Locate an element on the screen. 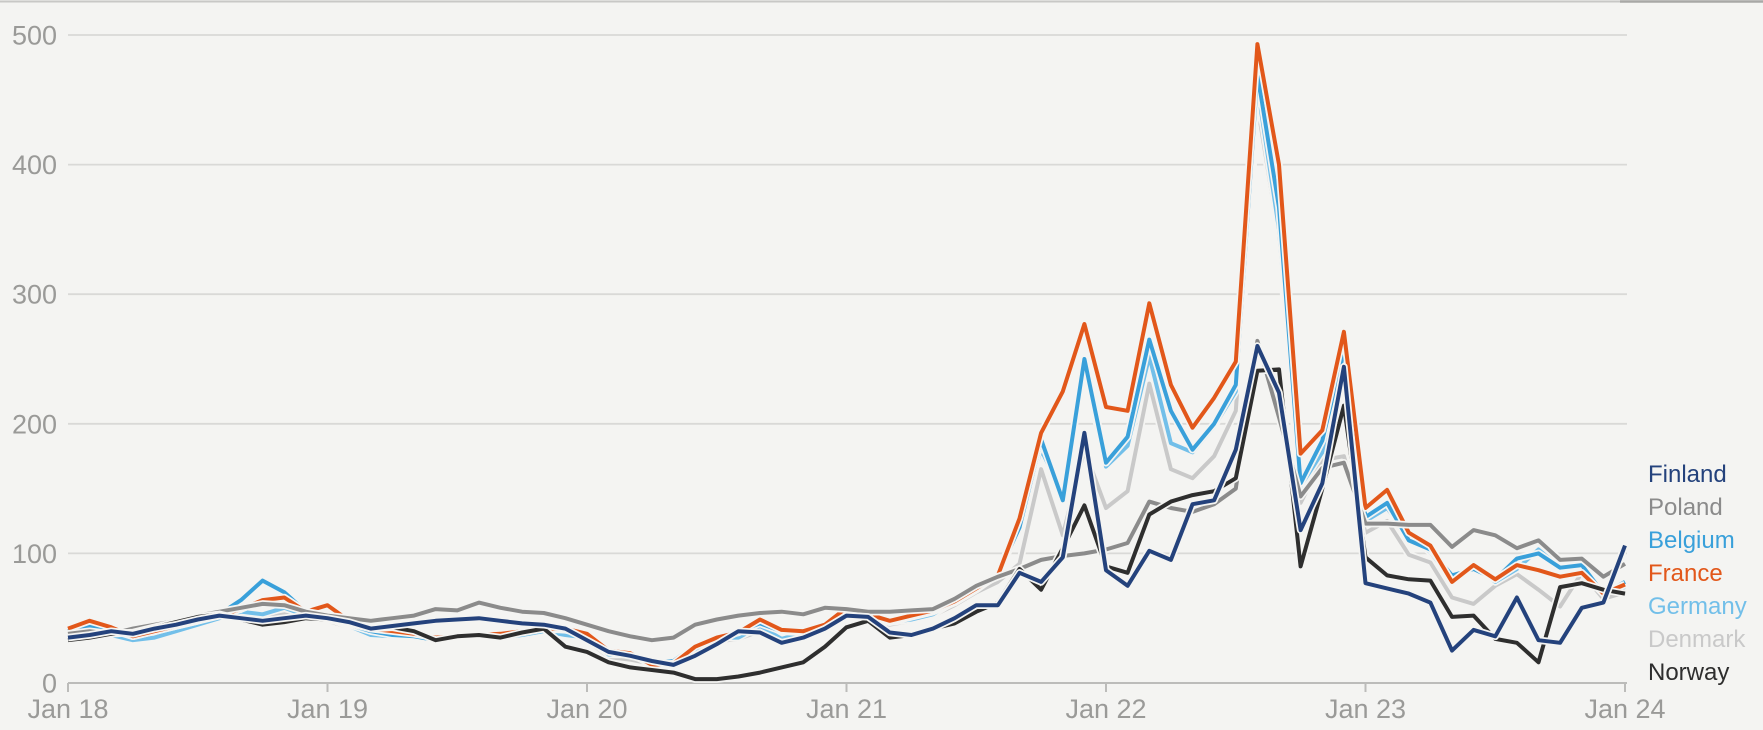 Image resolution: width=1763 pixels, height=730 pixels. x-axis-label-0: Jan 18 is located at coordinates (67, 709).